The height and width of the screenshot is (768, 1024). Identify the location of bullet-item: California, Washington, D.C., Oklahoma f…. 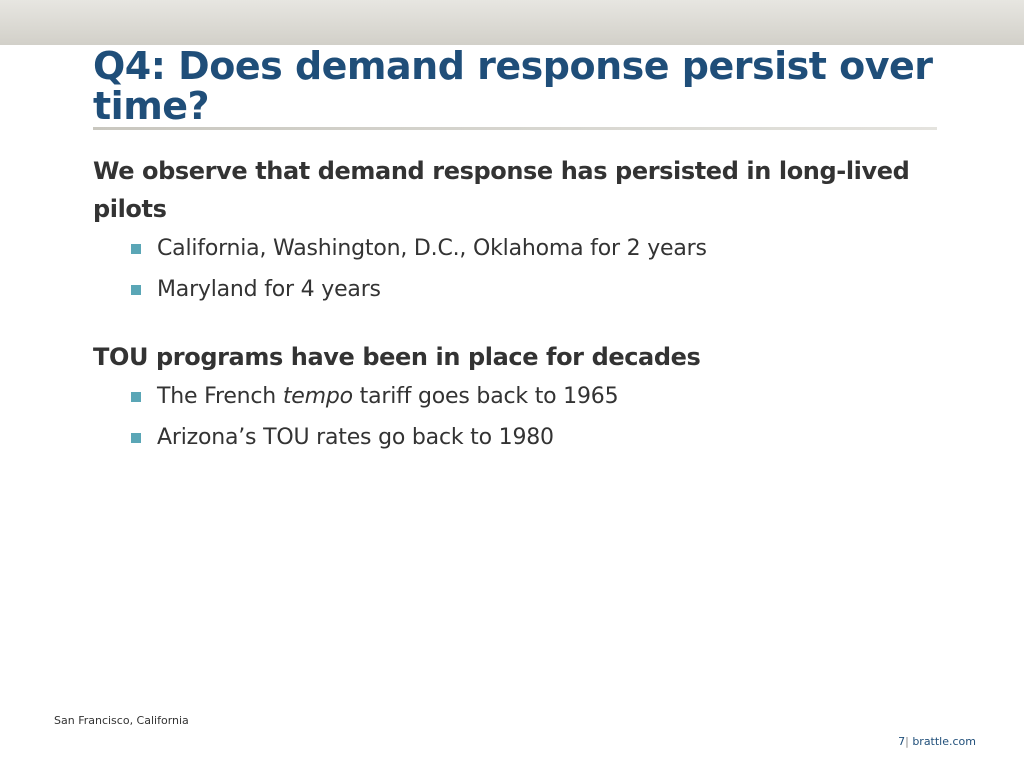
(542, 248).